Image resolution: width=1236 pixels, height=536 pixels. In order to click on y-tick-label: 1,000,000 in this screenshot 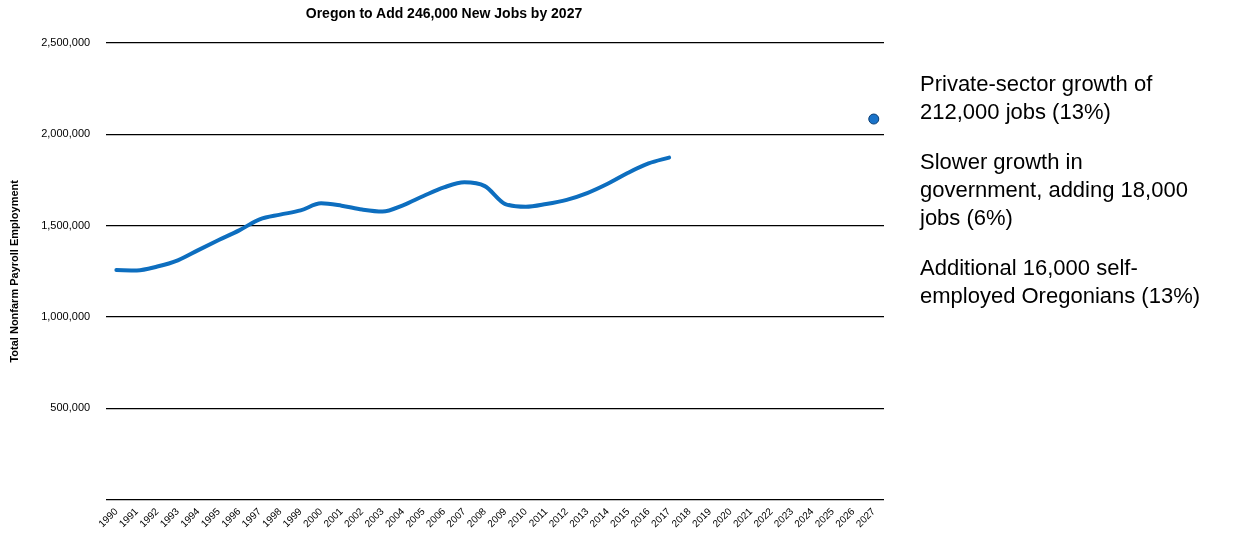, I will do `click(66, 316)`.